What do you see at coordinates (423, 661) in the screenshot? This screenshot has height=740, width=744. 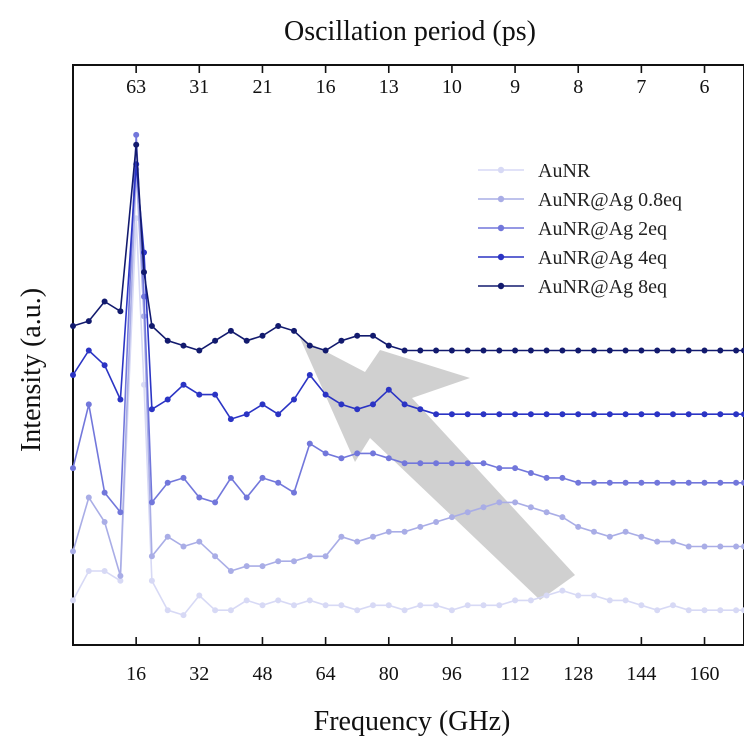 I see `bottom-axis-ticks: 16 32 48 64 80 96 112 128 144 160` at bounding box center [423, 661].